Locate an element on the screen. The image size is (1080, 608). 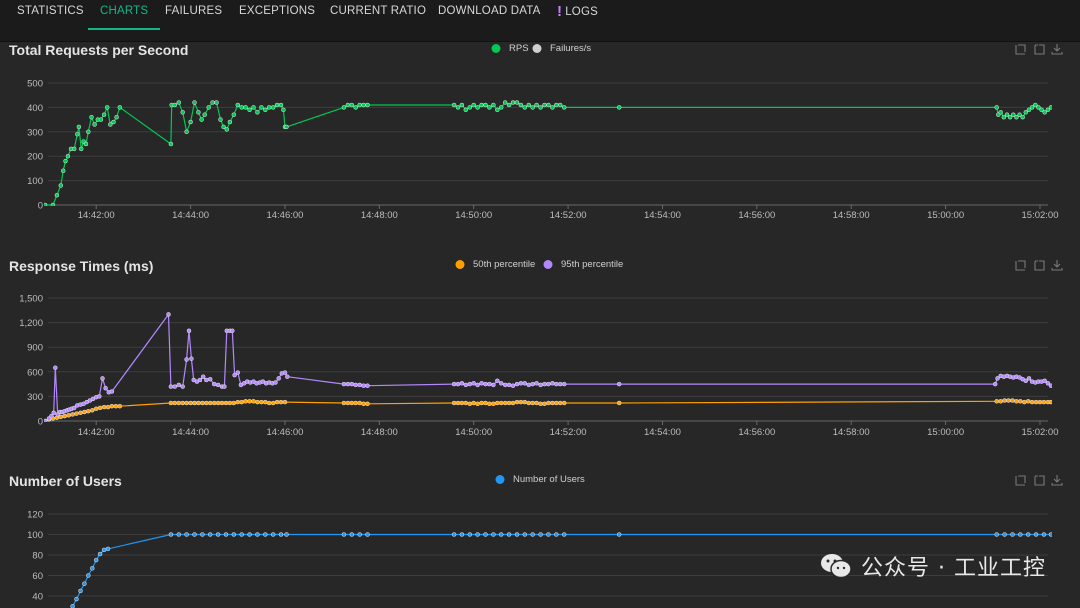
x-tick-label: 15:02:00 is located at coordinates (1040, 215).